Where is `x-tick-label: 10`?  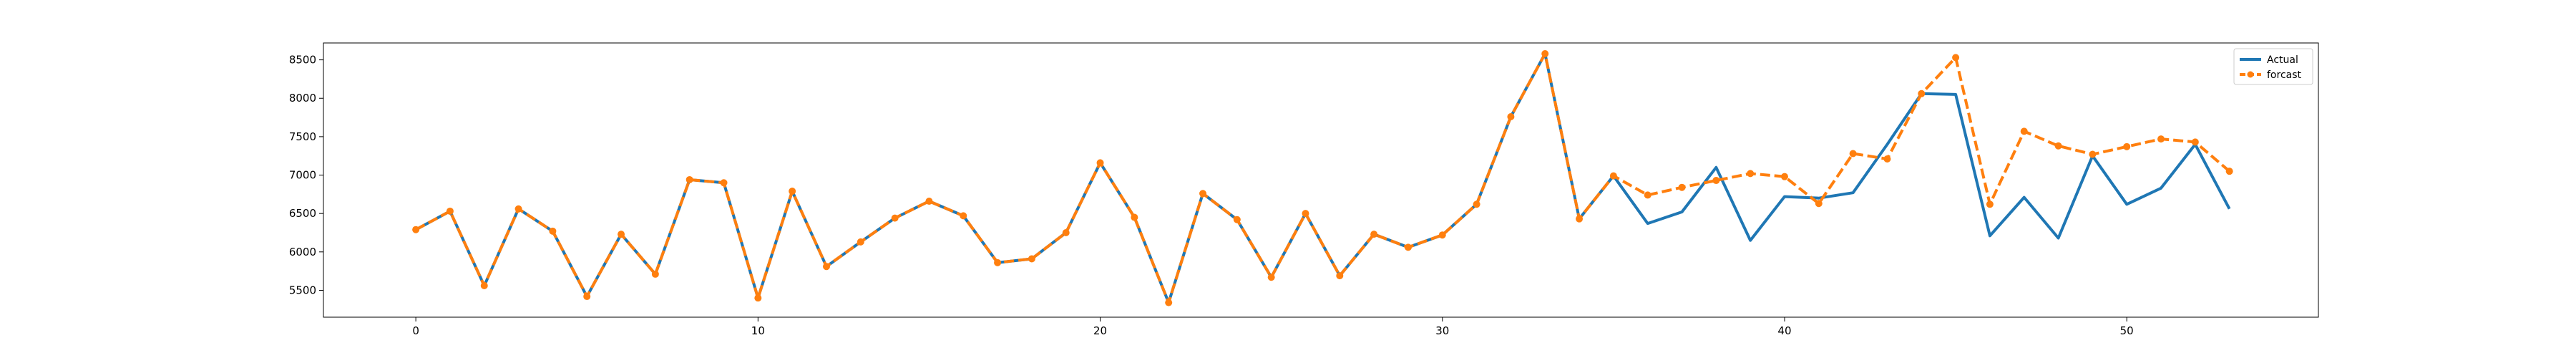
x-tick-label: 10 is located at coordinates (758, 330).